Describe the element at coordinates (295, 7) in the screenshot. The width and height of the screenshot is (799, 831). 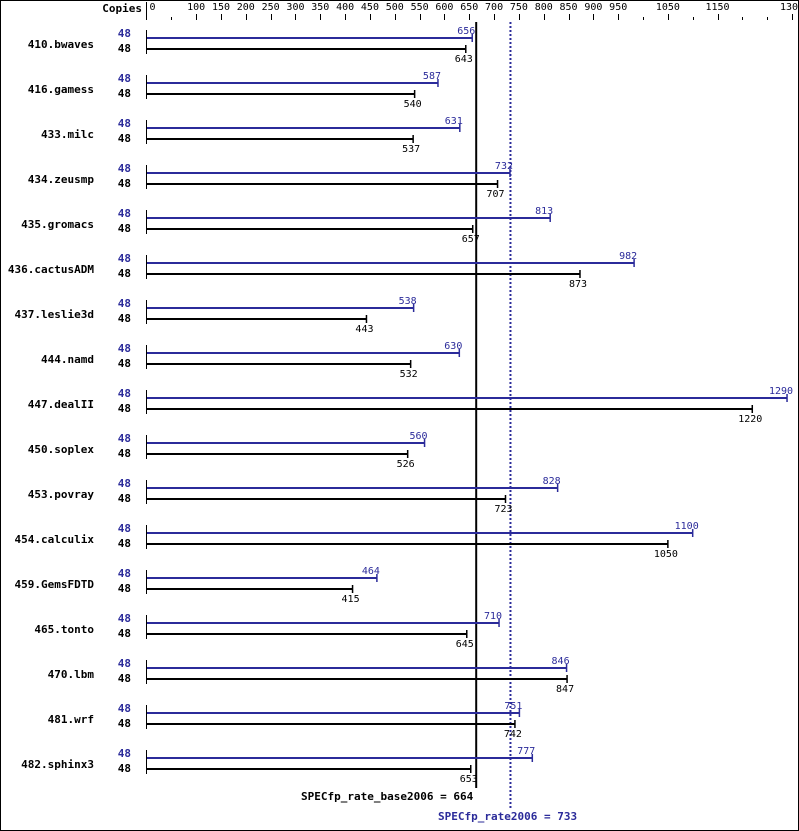
I see `x-tick-label: 300` at that location.